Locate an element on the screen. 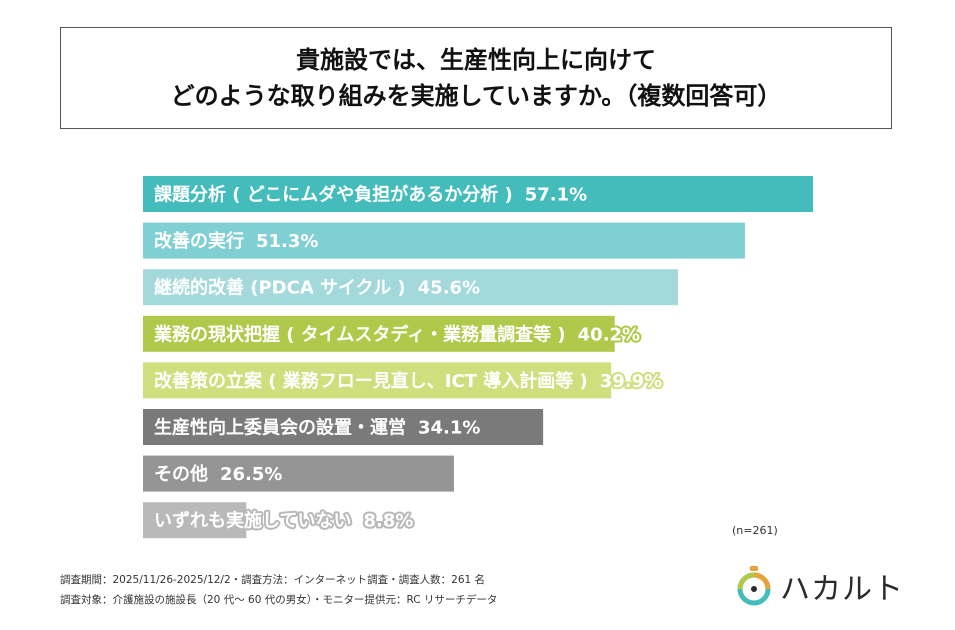 Image resolution: width=955 pixels, height=630 pixels. bar-label-6: 生産性向上委員会の設置・運営 34.1% is located at coordinates (317, 428).